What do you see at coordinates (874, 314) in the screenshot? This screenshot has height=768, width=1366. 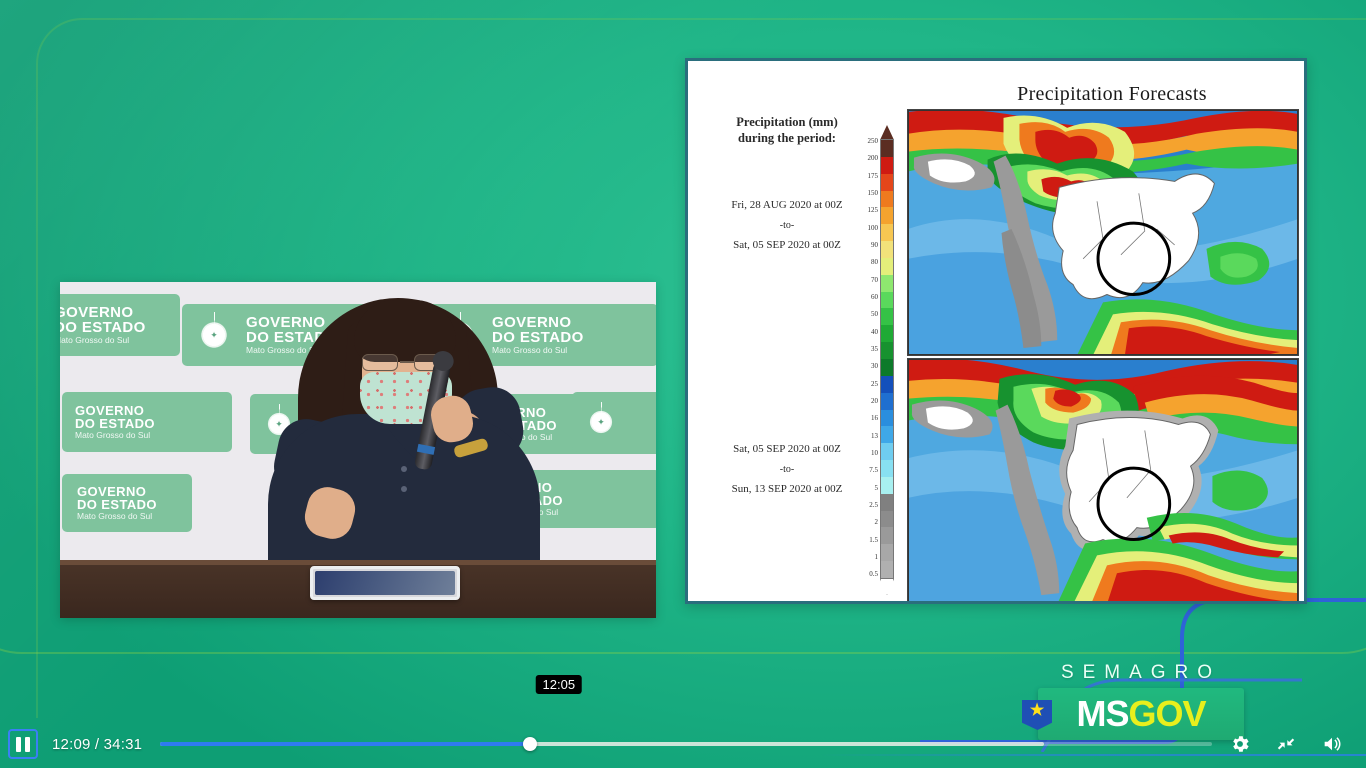 I see `colorbar-tick: 50` at bounding box center [874, 314].